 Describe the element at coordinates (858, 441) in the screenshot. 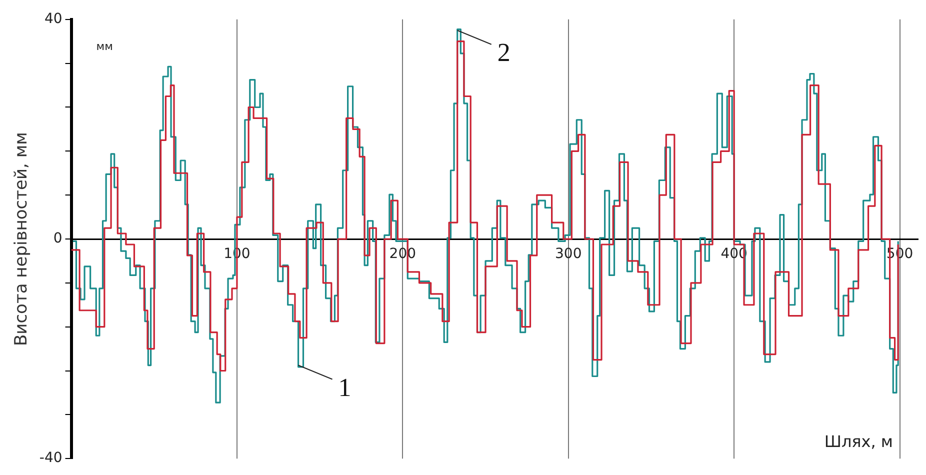

I see `x-axis-title: Шлях, м` at that location.